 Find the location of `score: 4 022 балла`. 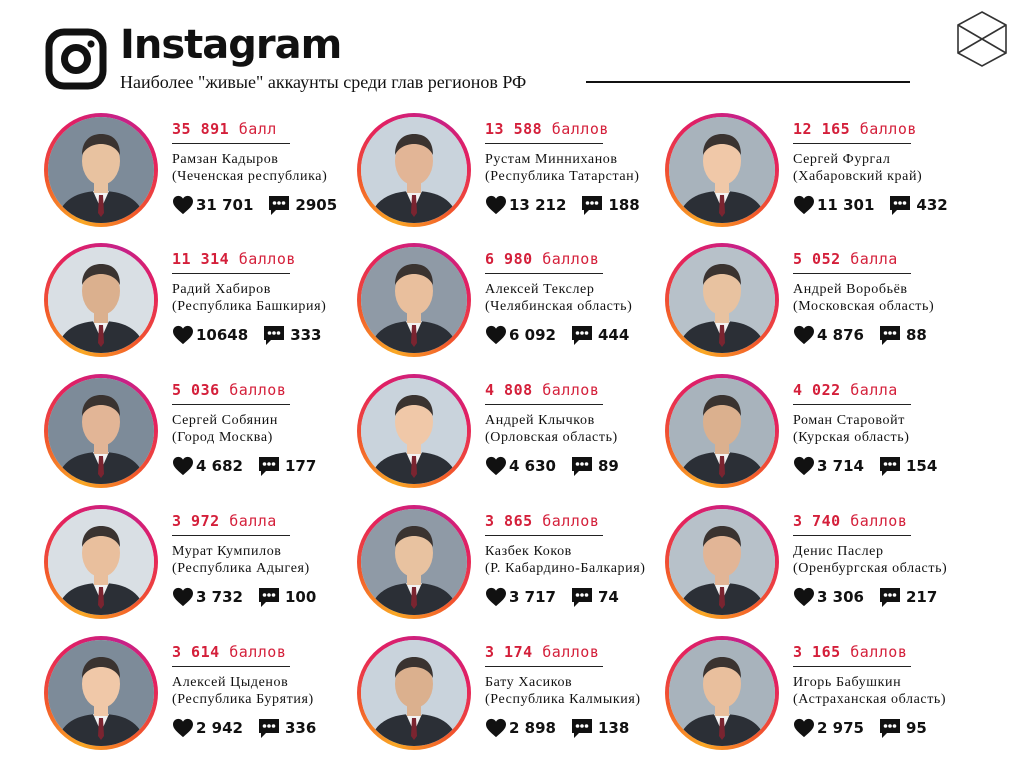

score: 4 022 балла is located at coordinates (845, 390).